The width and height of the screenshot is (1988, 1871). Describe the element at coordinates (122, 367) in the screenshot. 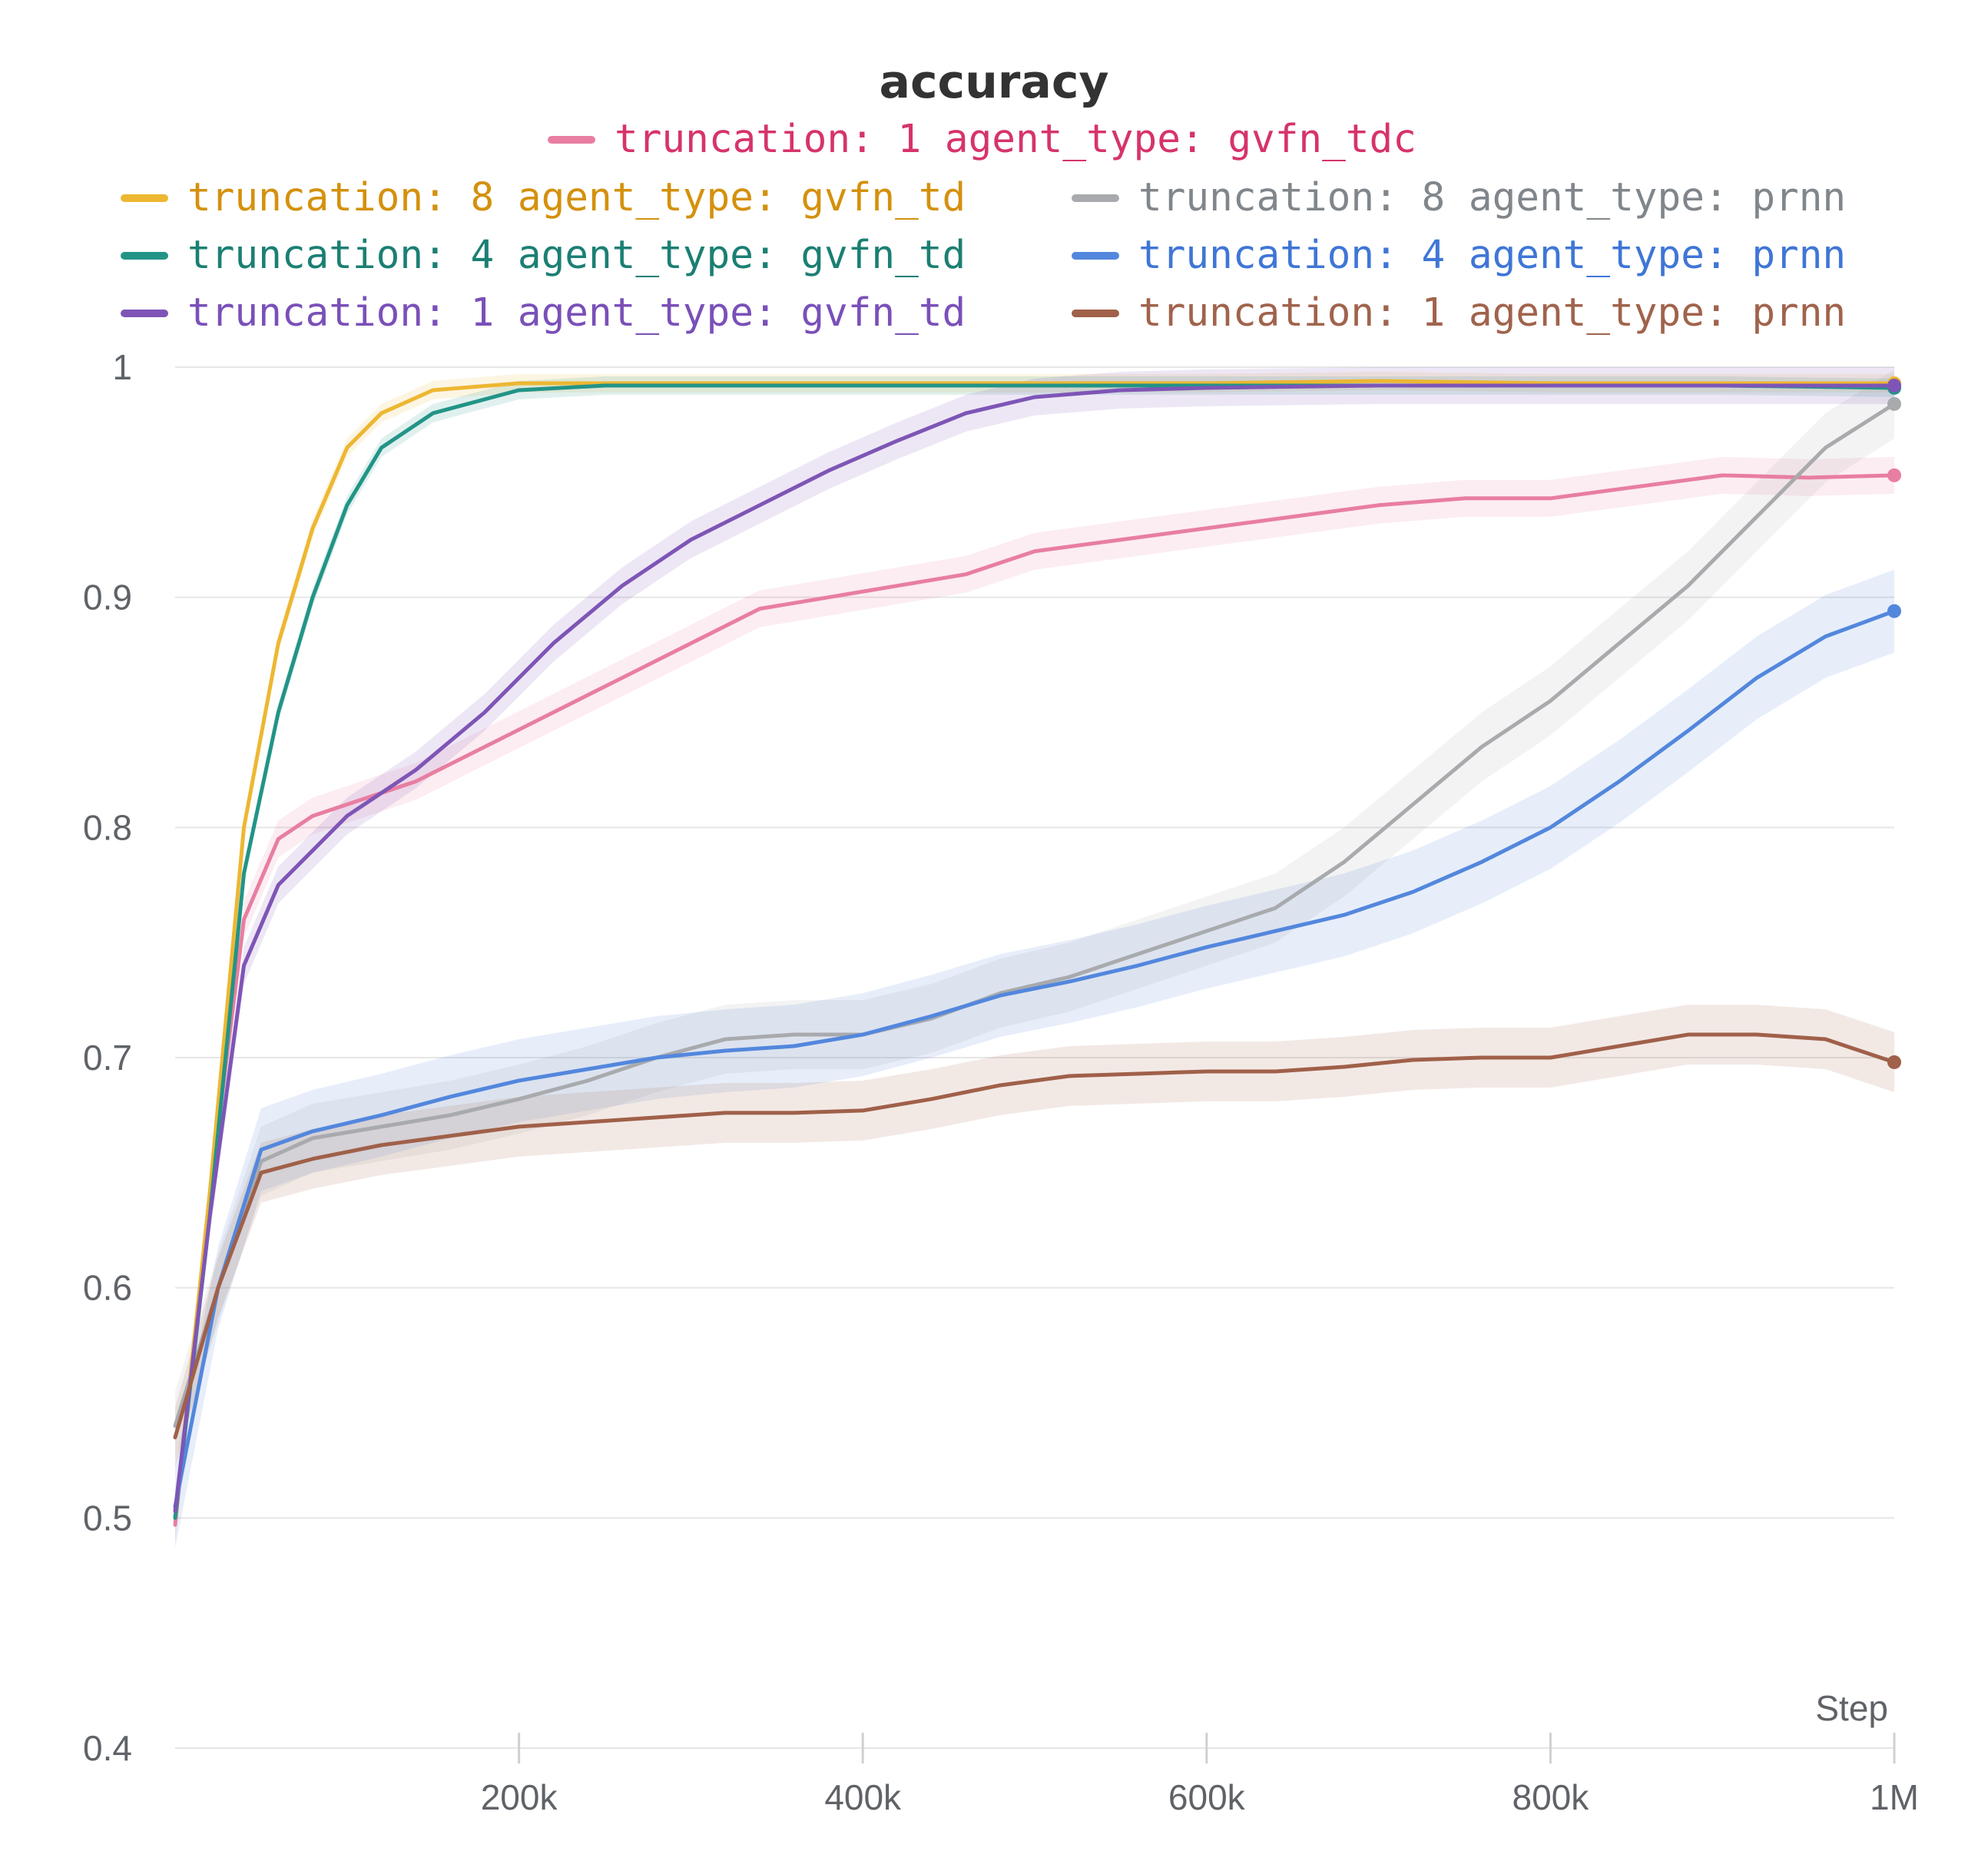

I see `y-tick-label: 1` at that location.